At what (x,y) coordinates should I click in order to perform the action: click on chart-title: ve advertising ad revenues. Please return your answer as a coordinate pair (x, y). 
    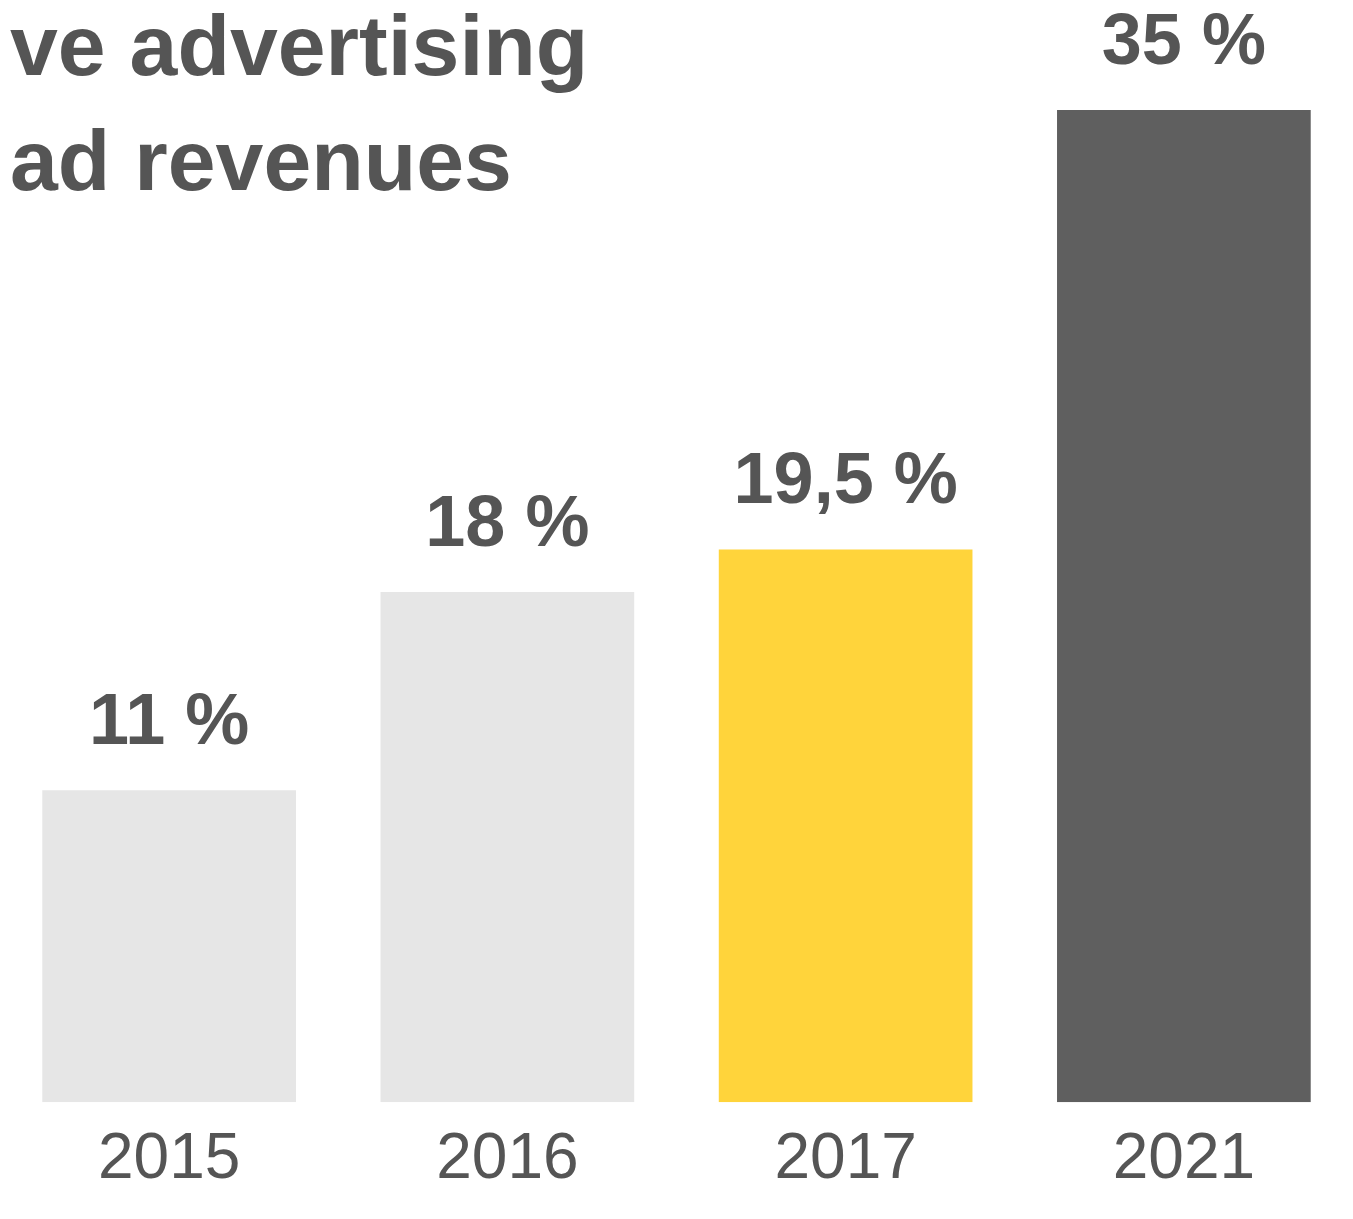
    Looking at the image, I should click on (299, 104).